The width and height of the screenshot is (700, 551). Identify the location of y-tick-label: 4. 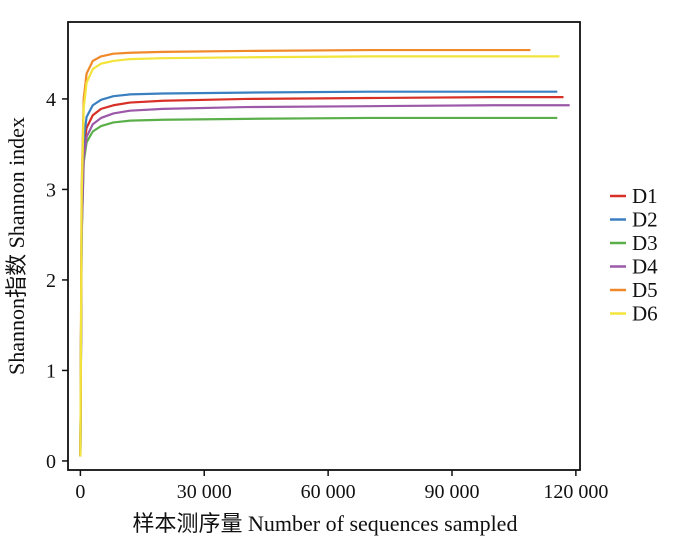
(51, 100).